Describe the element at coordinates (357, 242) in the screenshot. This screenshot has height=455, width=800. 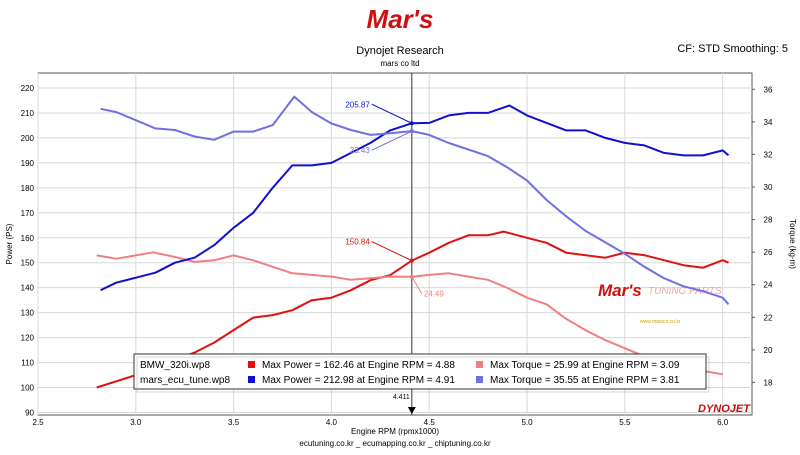
I see `annotation-label: 150.84` at that location.